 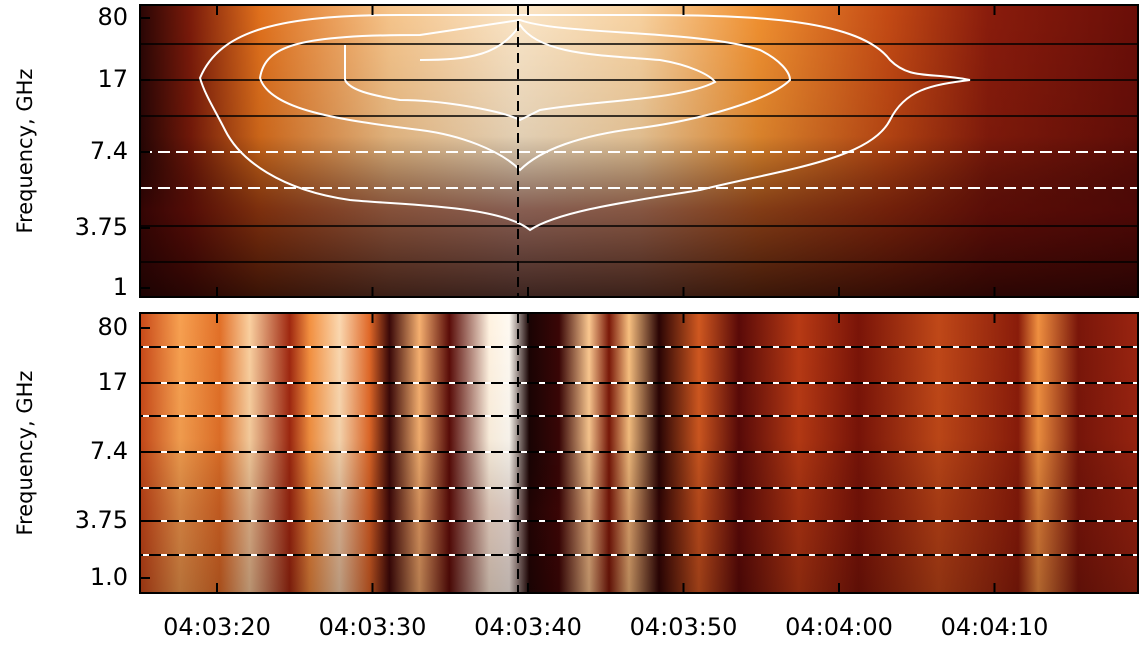 What do you see at coordinates (120, 287) in the screenshot?
I see `y-tick-label: 1` at bounding box center [120, 287].